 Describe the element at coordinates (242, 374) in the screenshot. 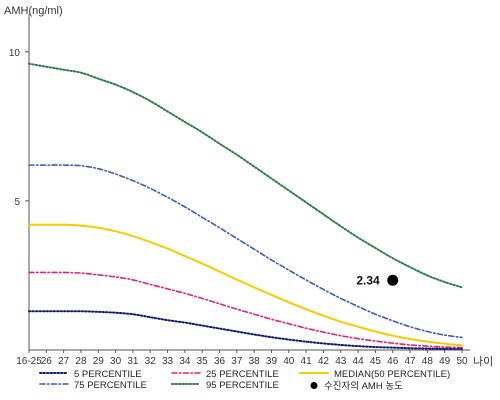

I see `legend-label-25-percentile: 25 PERCENTILE` at that location.